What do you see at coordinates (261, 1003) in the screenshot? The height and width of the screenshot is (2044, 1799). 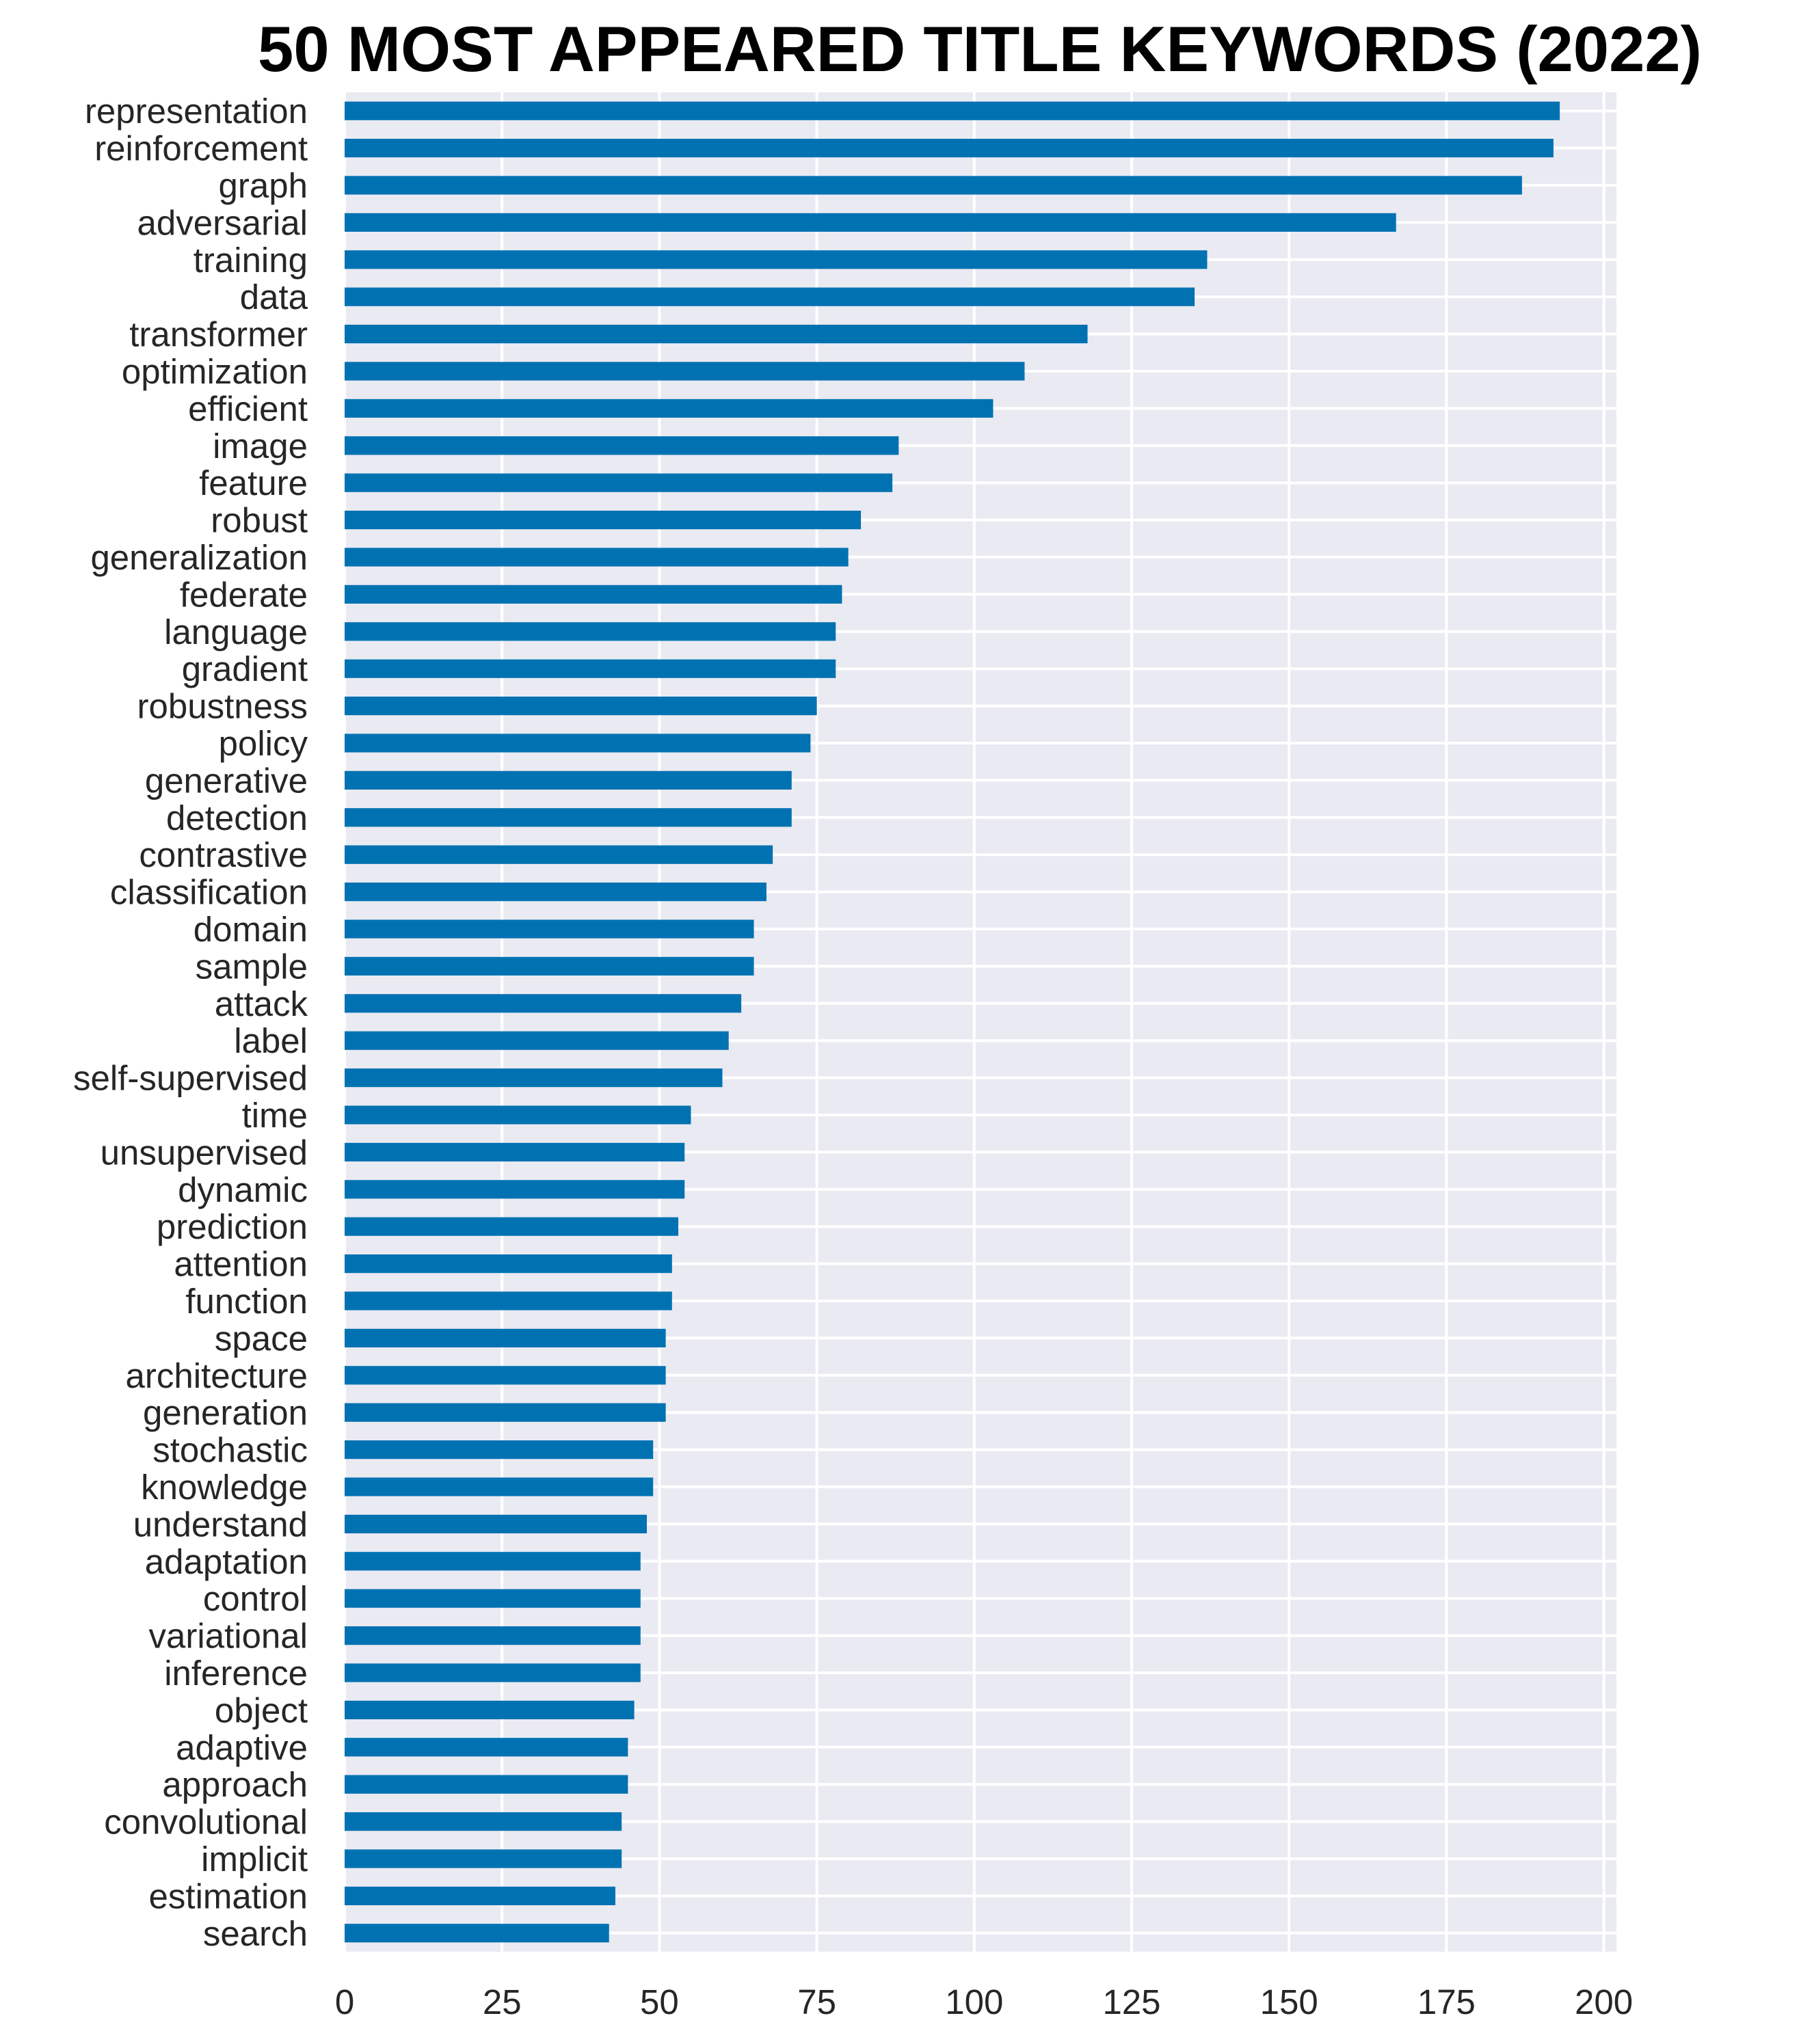 I see `category-label-attack: attack` at bounding box center [261, 1003].